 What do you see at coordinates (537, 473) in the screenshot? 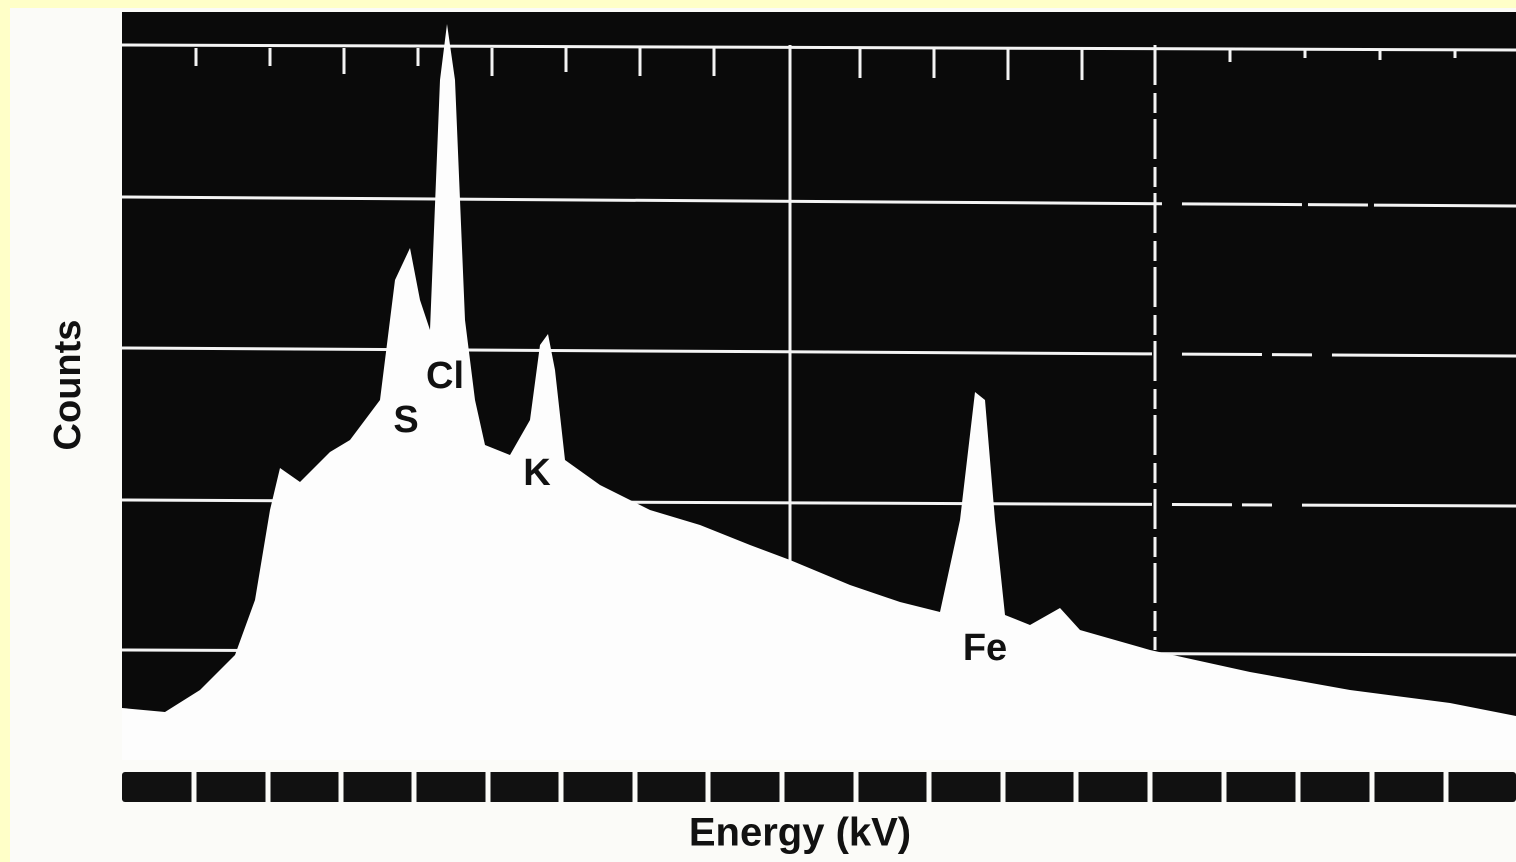
I see `peak-label: K` at bounding box center [537, 473].